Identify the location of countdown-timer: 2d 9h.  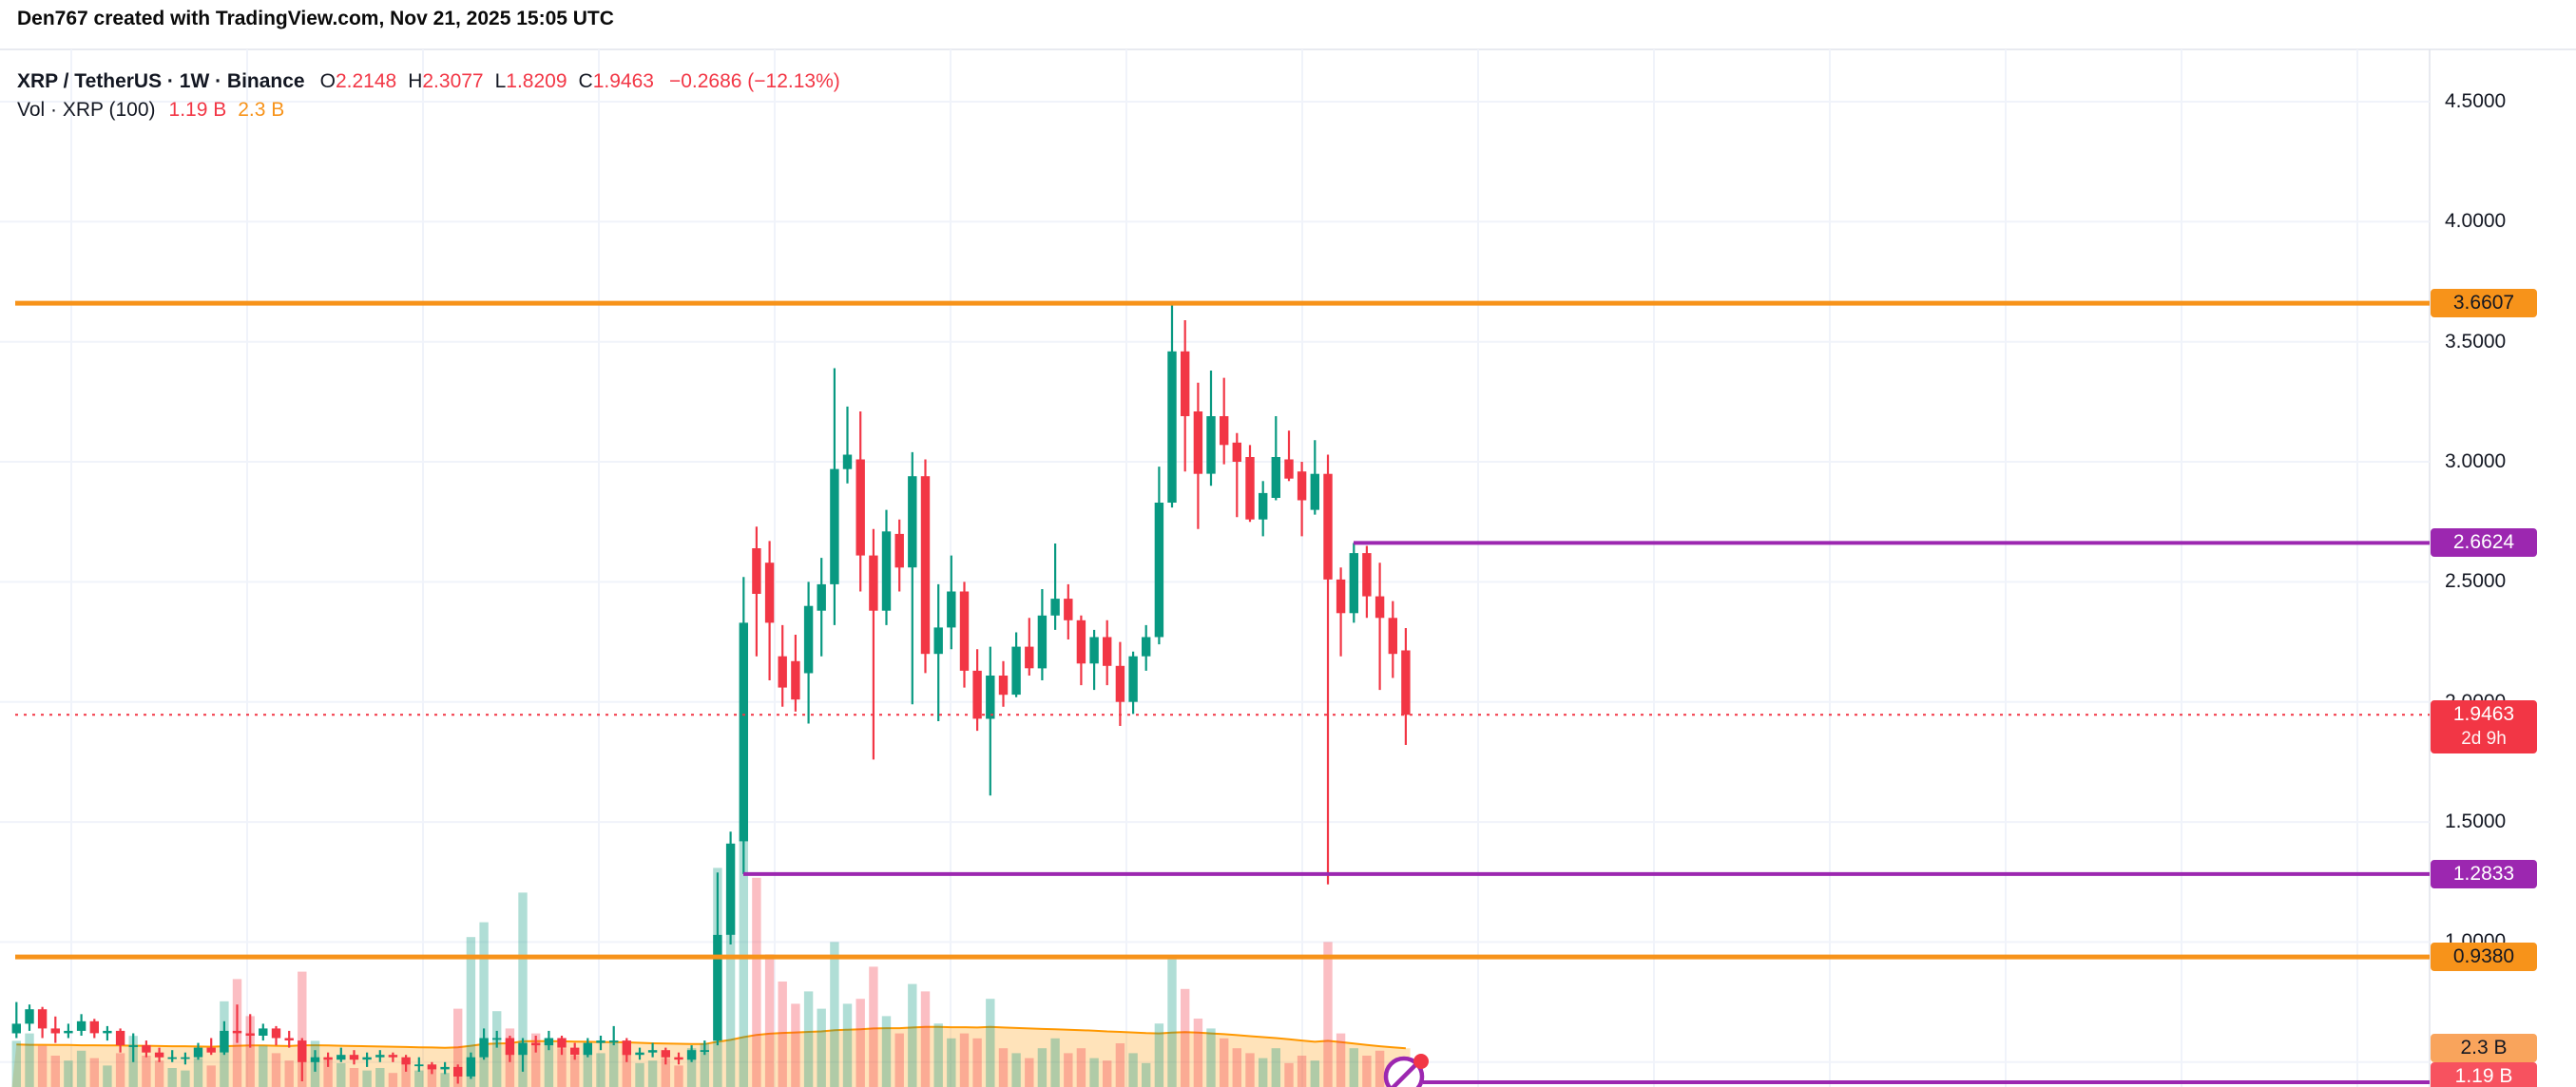
(2484, 739).